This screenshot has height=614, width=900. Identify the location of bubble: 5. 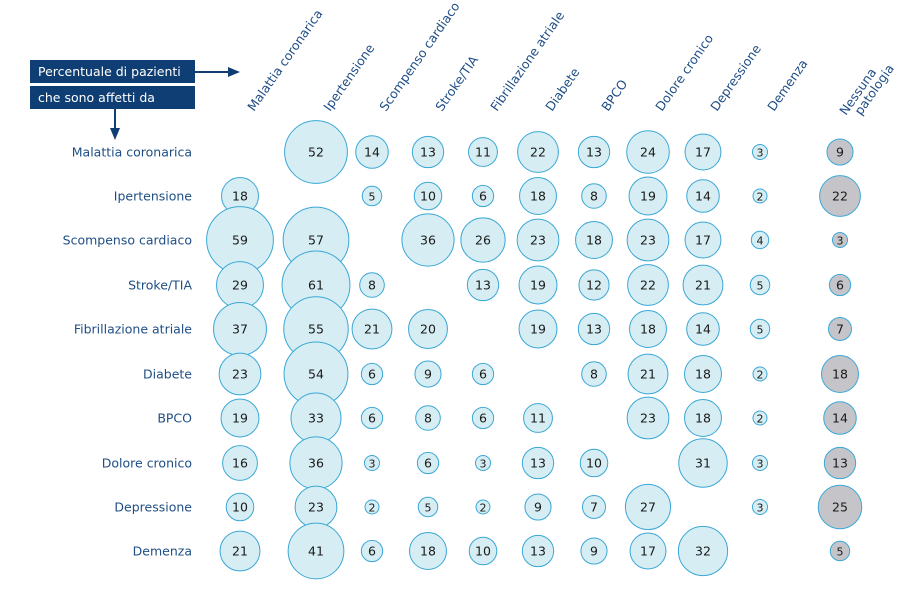
(760, 329).